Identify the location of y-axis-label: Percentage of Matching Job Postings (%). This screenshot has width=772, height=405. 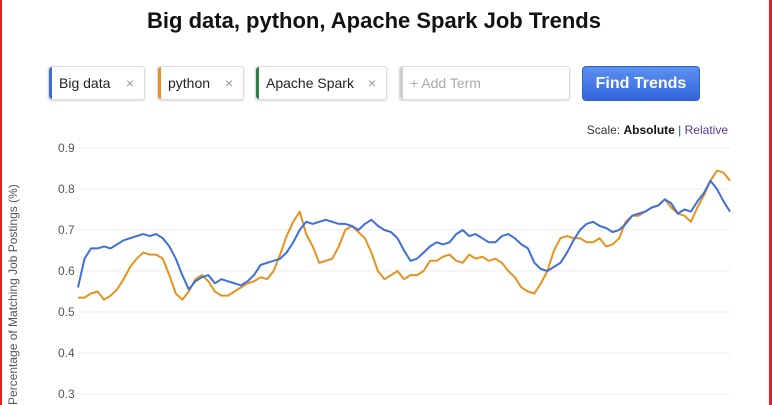
(13, 294).